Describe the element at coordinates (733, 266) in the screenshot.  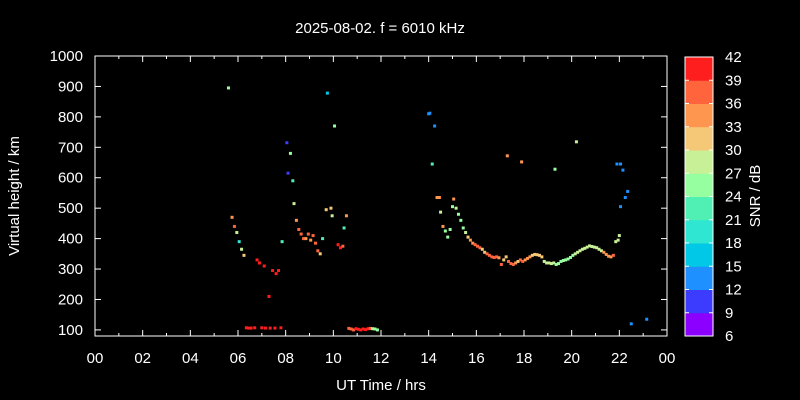
I see `colorbar-tick-label: 15` at that location.